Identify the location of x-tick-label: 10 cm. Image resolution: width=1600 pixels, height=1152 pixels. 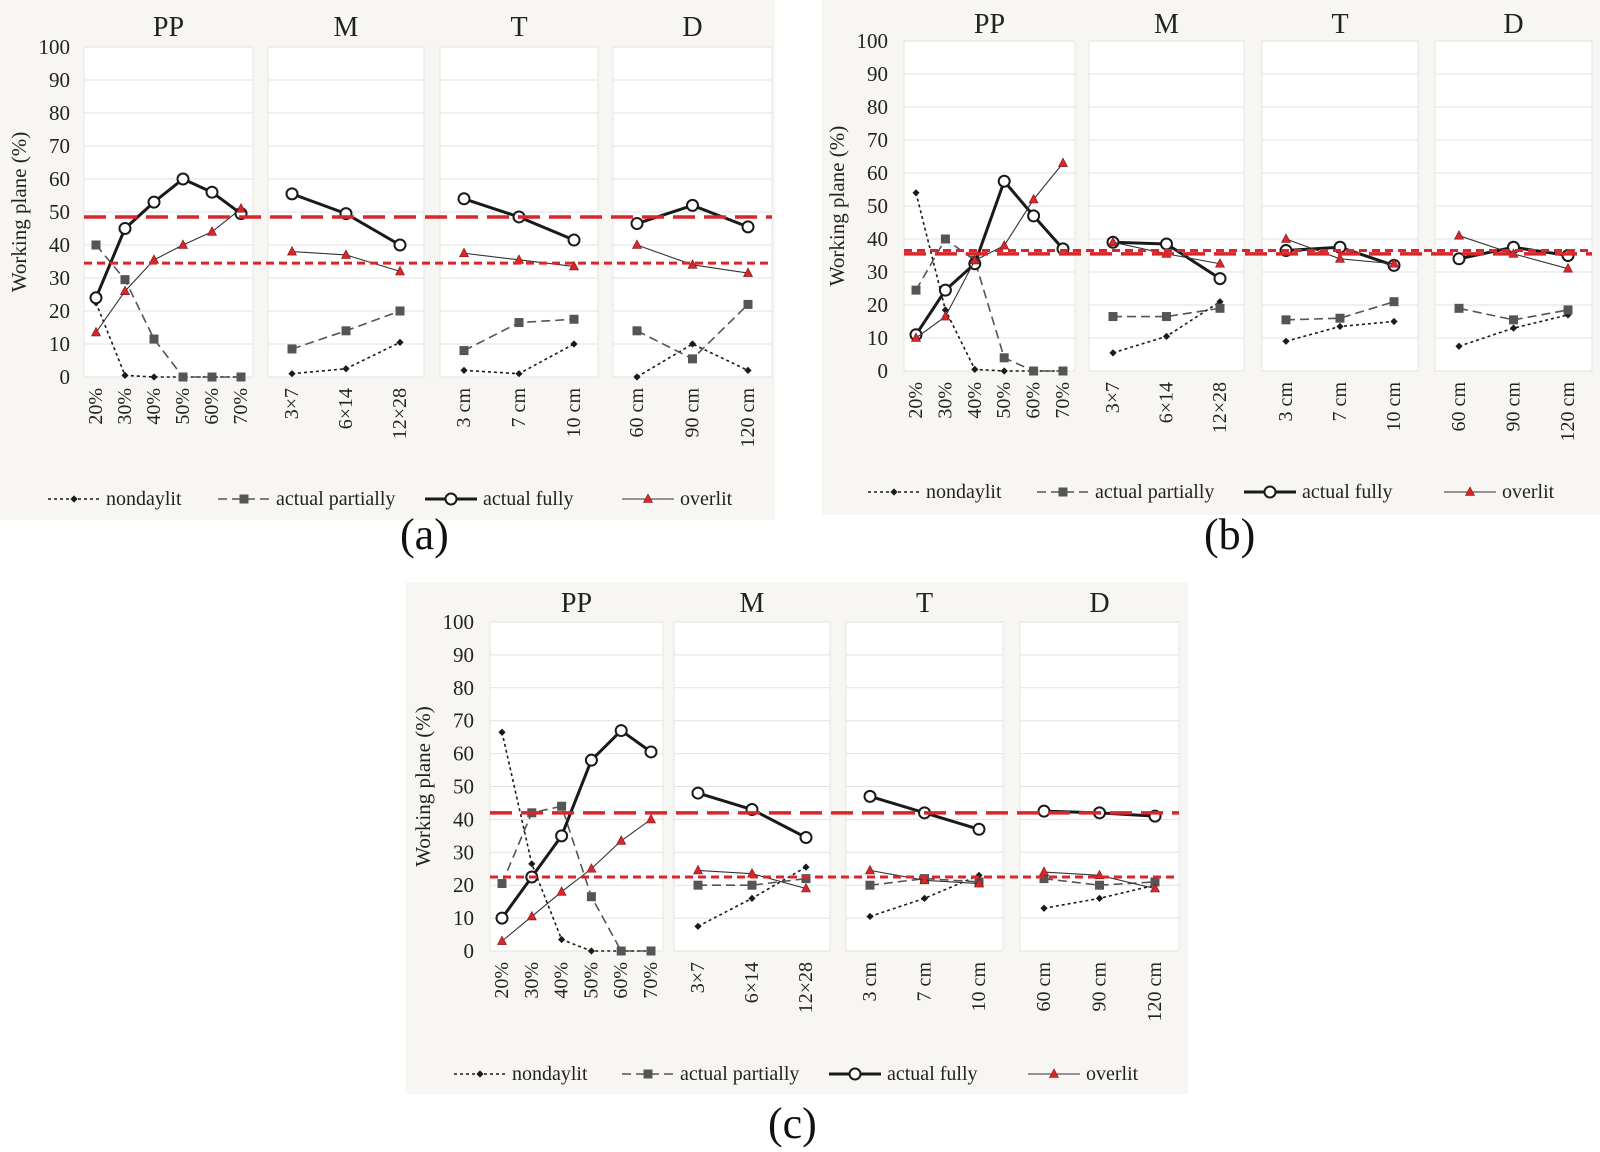
(574, 413).